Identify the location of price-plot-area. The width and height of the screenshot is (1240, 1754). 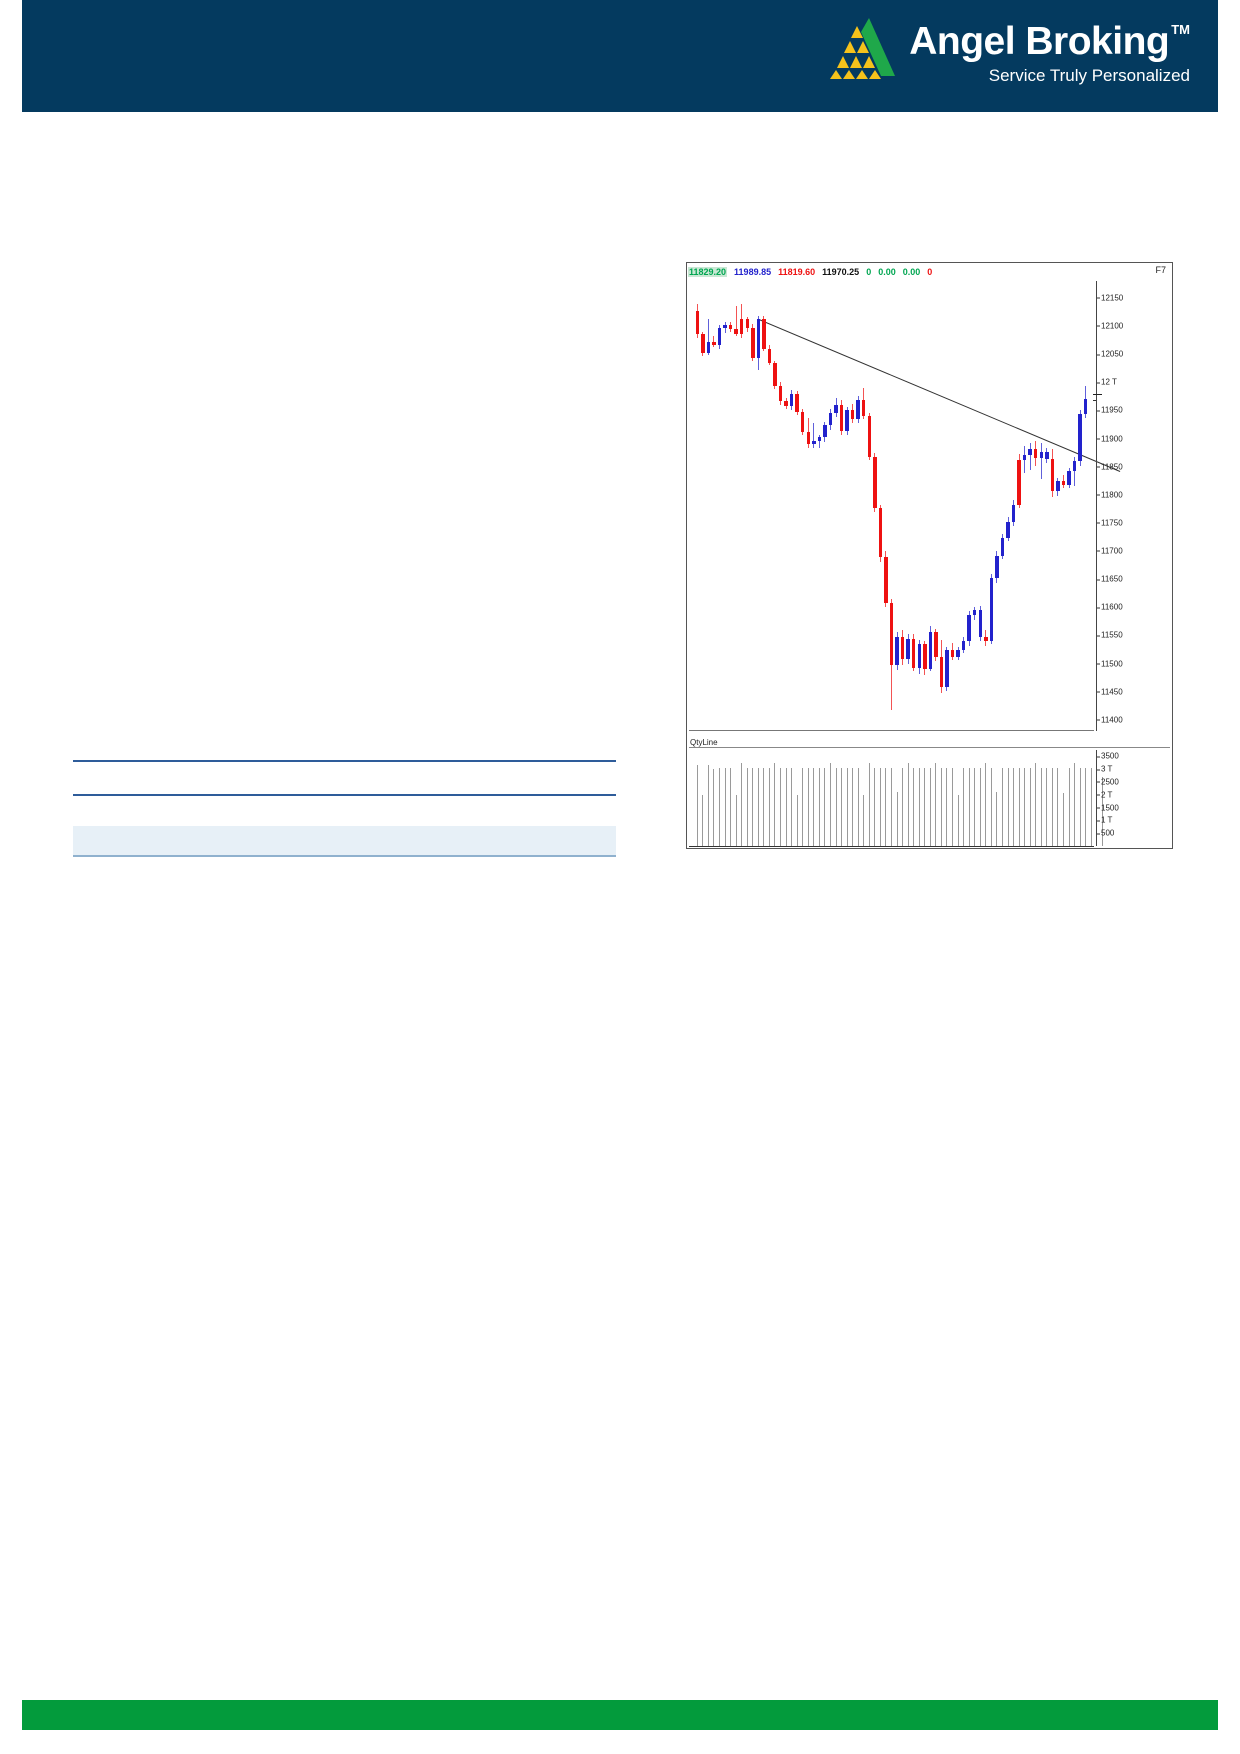
(905, 506).